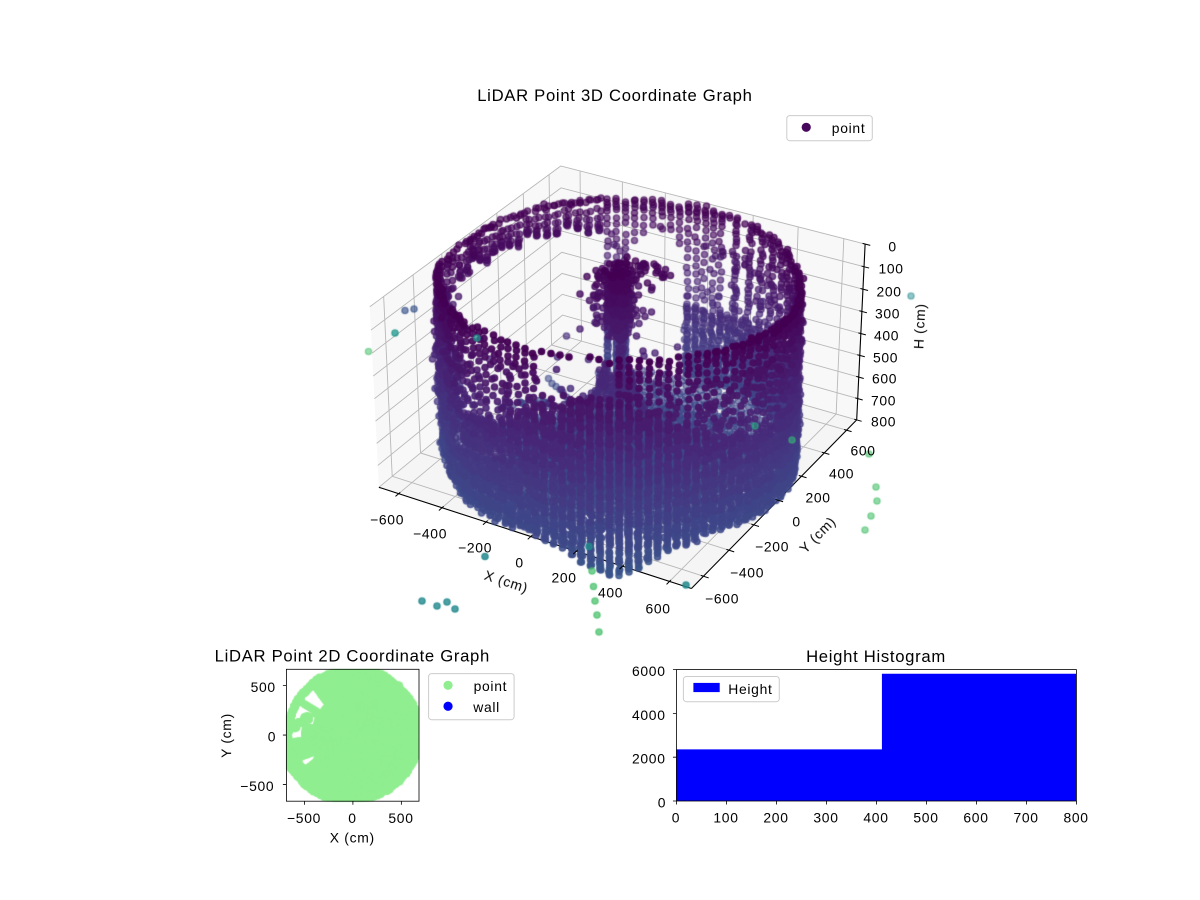  What do you see at coordinates (491, 686) in the screenshot?
I see `svg-text: point` at bounding box center [491, 686].